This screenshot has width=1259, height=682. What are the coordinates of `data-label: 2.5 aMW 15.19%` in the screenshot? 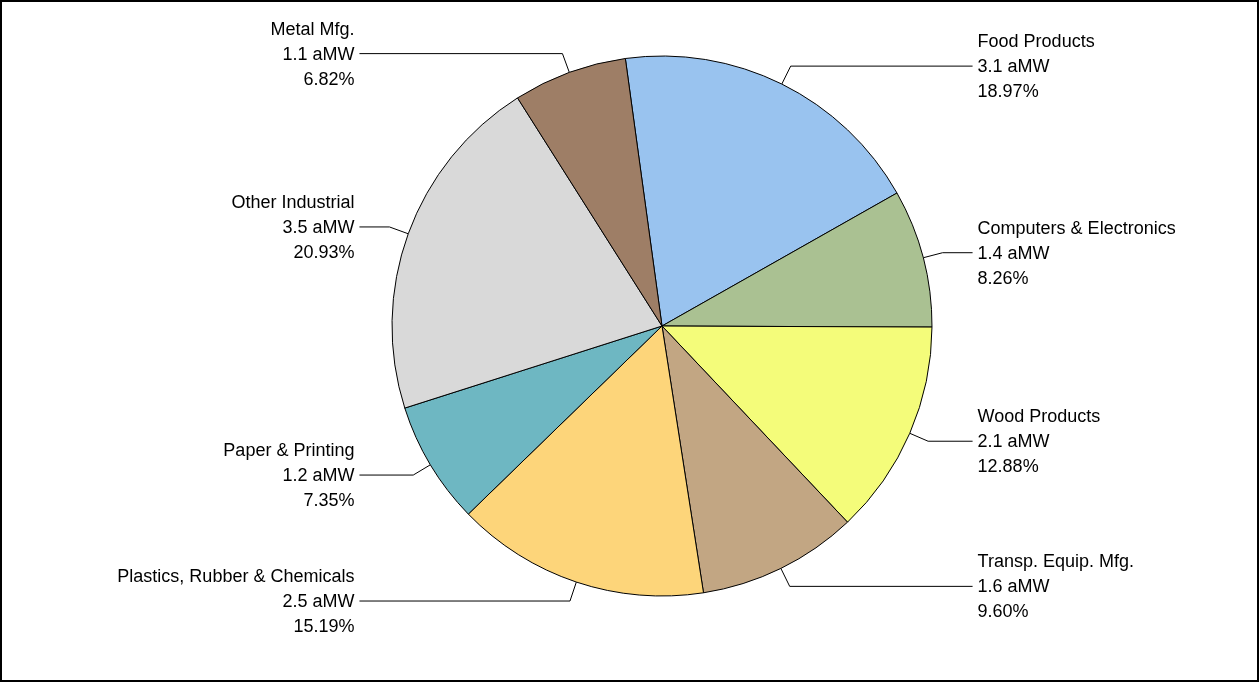 It's located at (318, 614).